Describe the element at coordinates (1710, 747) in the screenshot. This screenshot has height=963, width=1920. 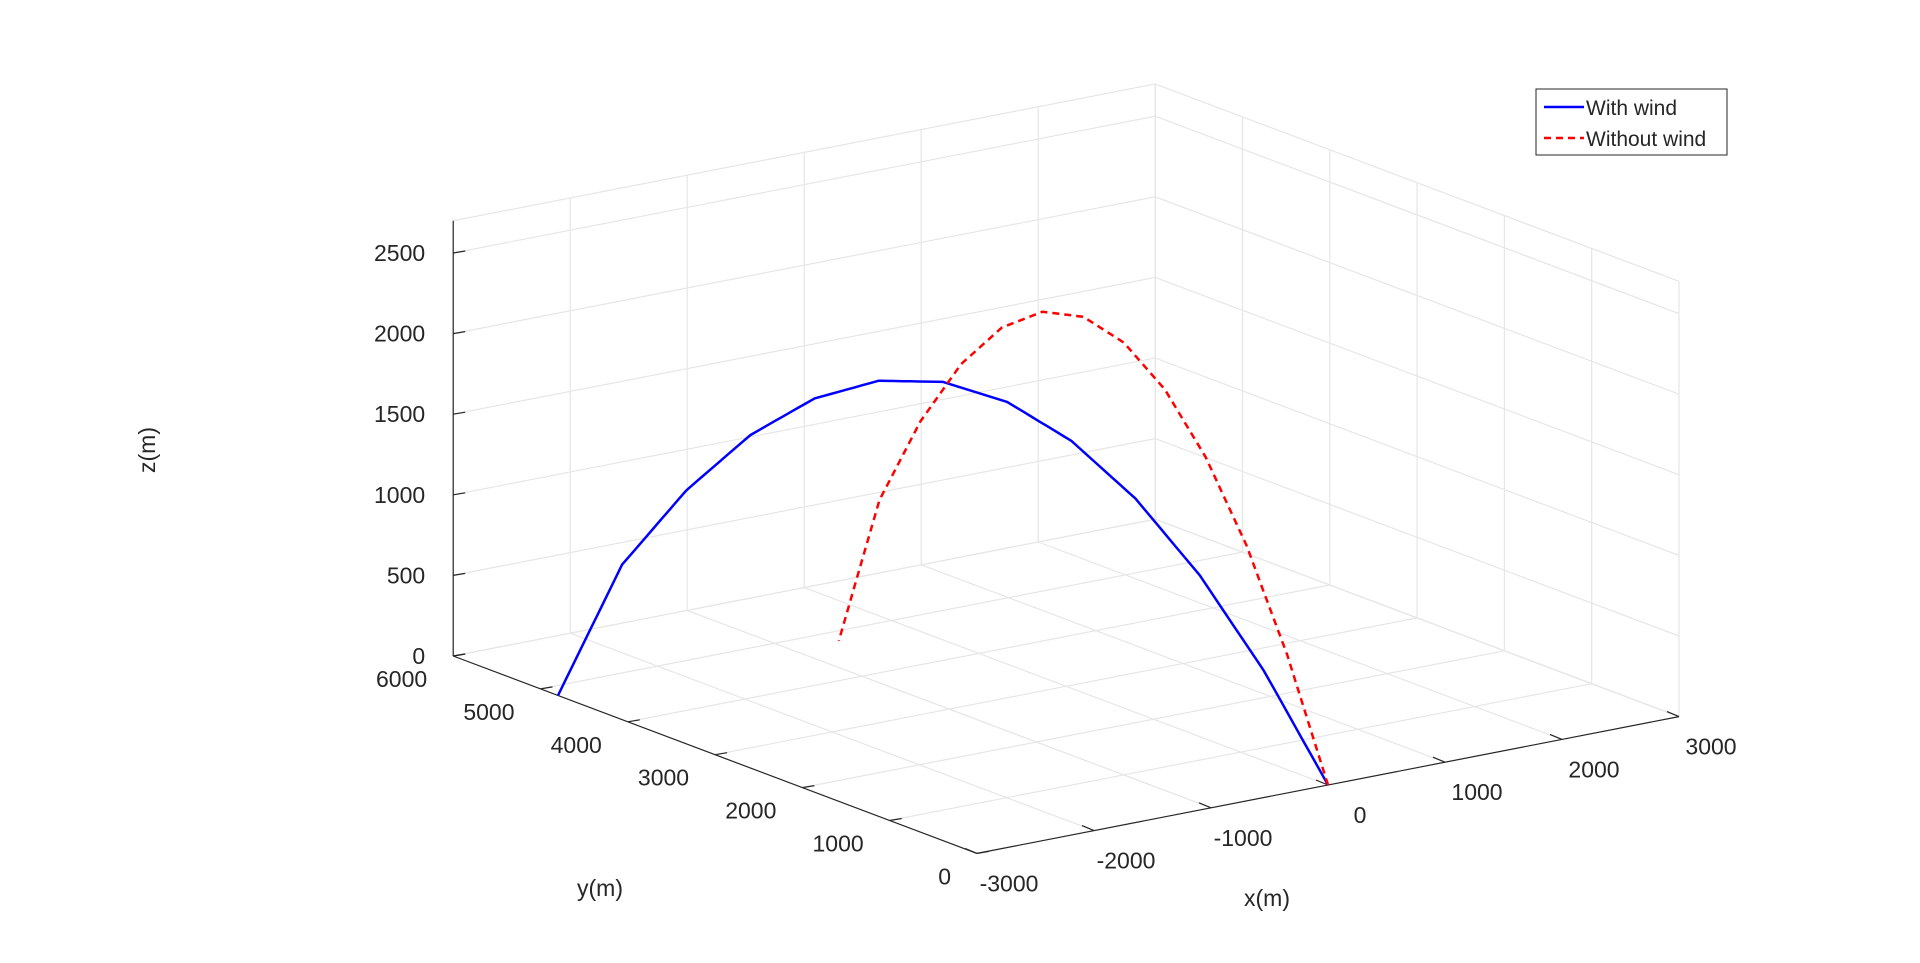
I see `x-tick-label-6: 3000` at that location.